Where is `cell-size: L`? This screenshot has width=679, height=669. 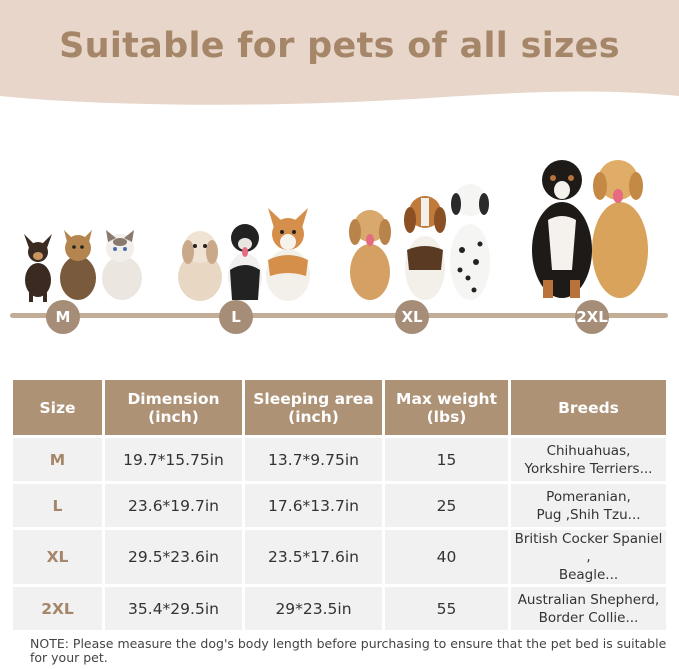
cell-size: L is located at coordinates (57, 505).